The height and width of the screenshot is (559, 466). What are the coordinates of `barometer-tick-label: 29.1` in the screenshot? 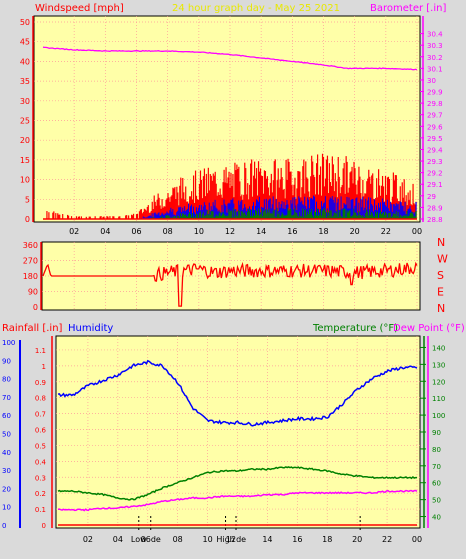 It's located at (435, 185).